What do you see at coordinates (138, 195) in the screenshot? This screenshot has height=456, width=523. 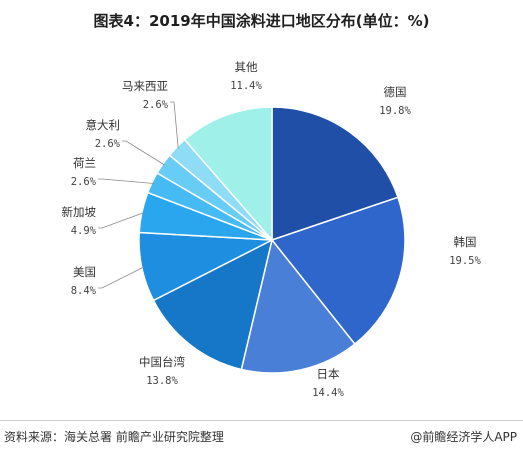 I see `leader-lines` at bounding box center [138, 195].